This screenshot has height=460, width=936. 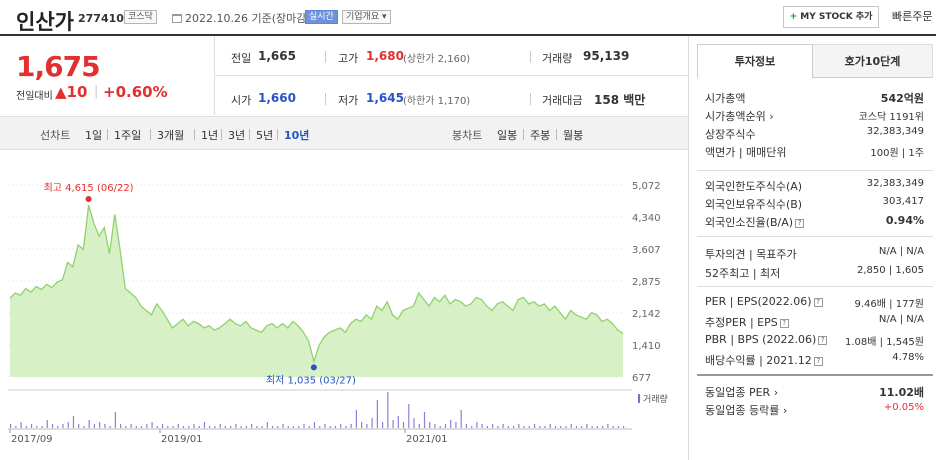 What do you see at coordinates (140, 17) in the screenshot?
I see `market-badge: 코스닥` at bounding box center [140, 17].